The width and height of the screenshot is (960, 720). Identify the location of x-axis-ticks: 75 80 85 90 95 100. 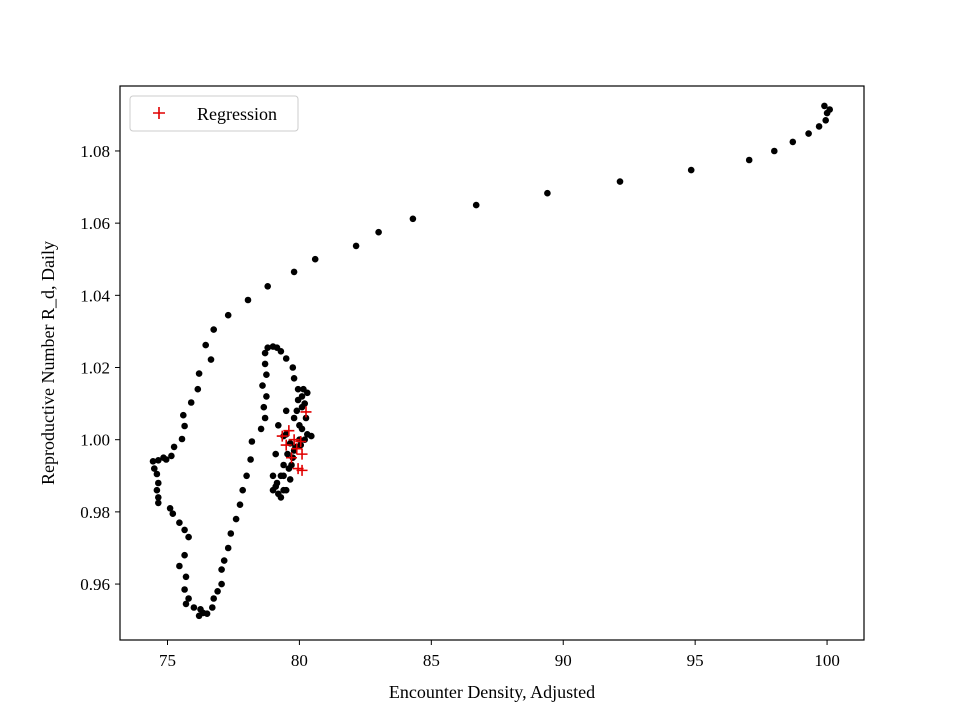
(499, 655).